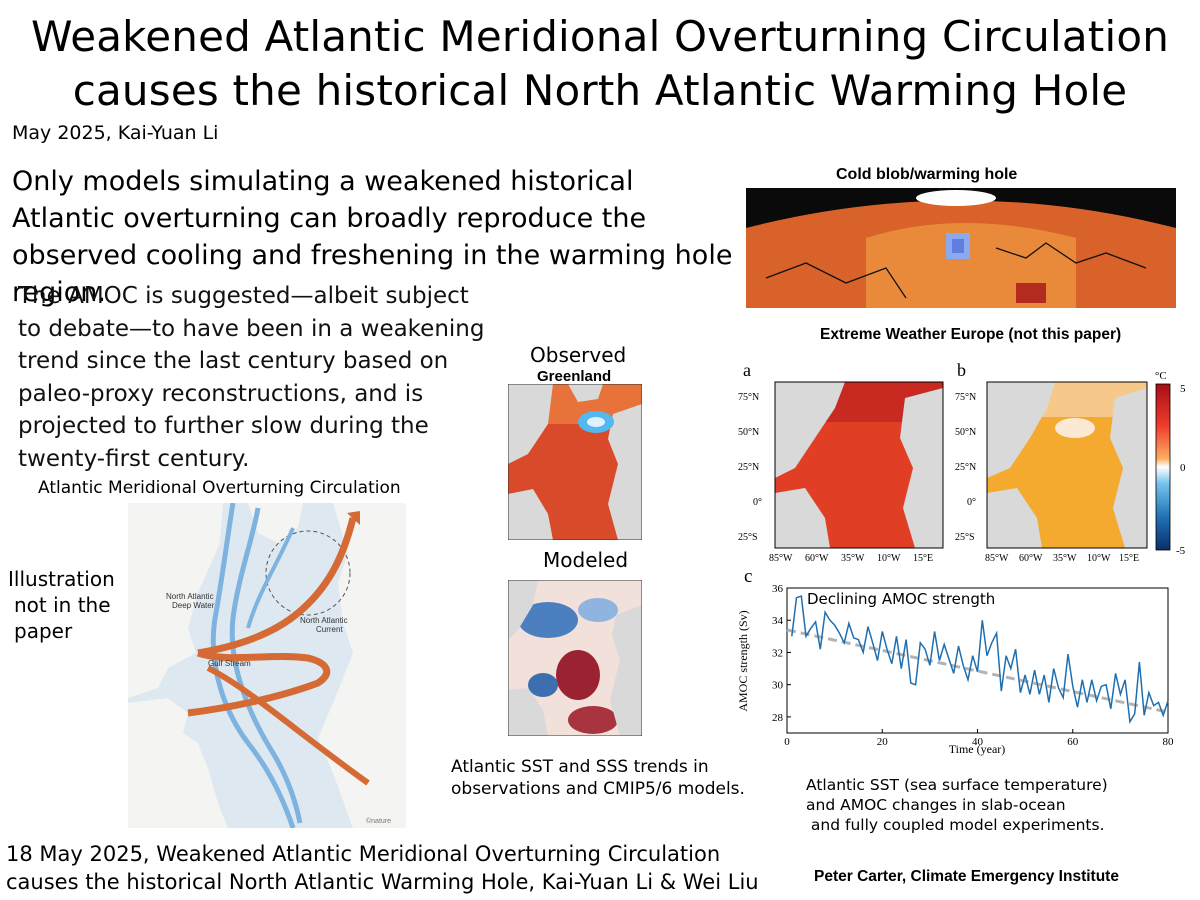 Image resolution: width=1200 pixels, height=900 pixels. Describe the element at coordinates (787, 742) in the screenshot. I see `x-tick-label: 0` at that location.